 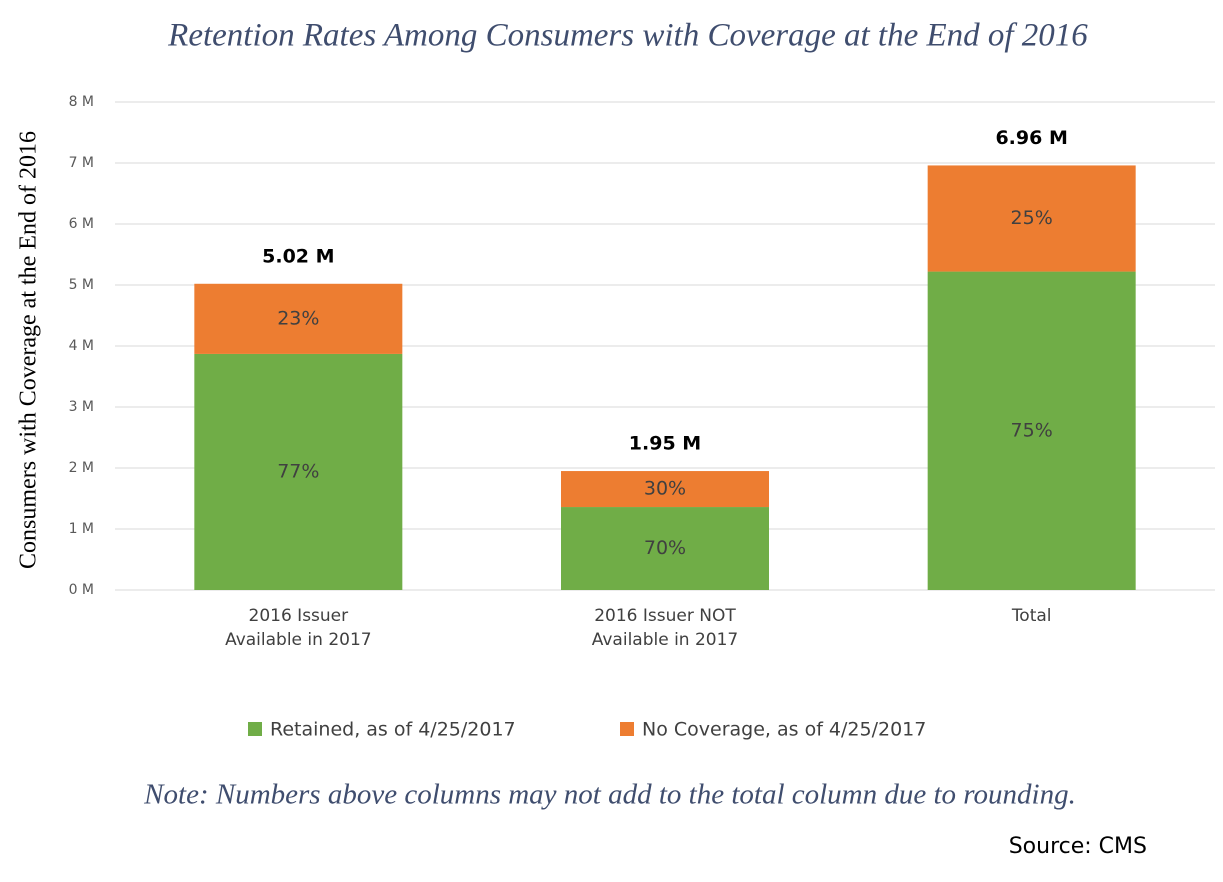 What do you see at coordinates (784, 730) in the screenshot?
I see `legend-label: No Coverage, as of 4/25/2017` at bounding box center [784, 730].